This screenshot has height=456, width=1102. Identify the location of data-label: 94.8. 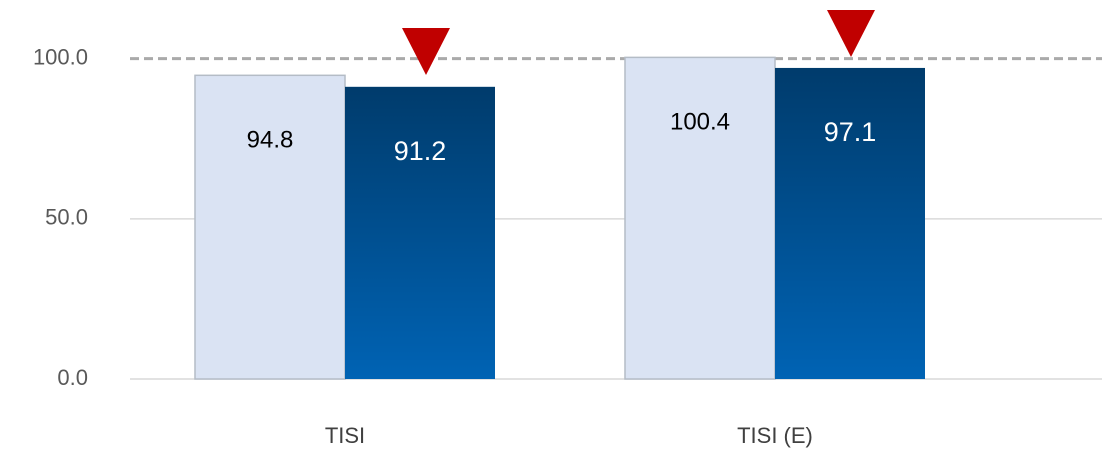
(270, 140).